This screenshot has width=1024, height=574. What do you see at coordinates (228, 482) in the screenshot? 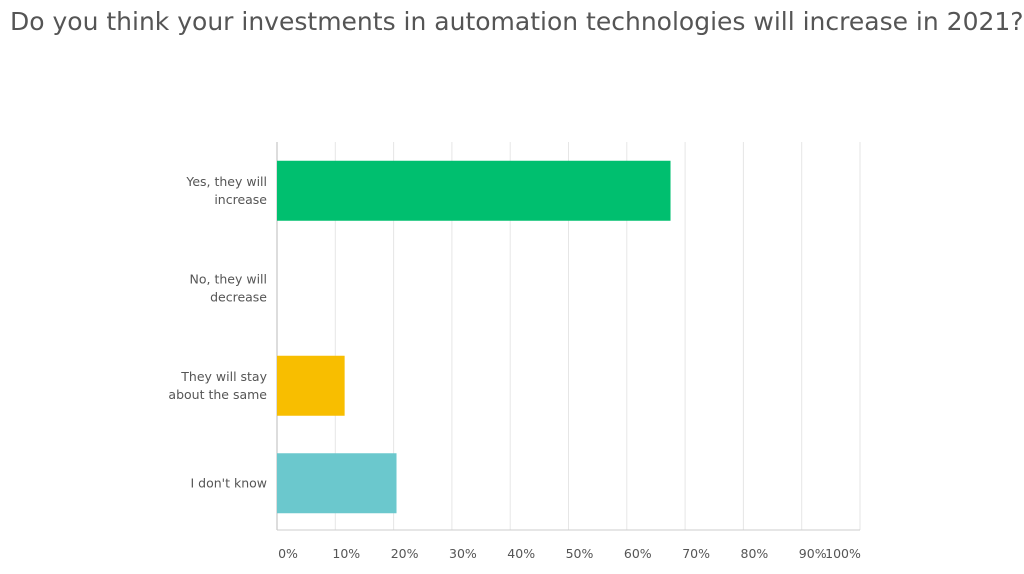
I see `category-label: I don't know` at bounding box center [228, 482].